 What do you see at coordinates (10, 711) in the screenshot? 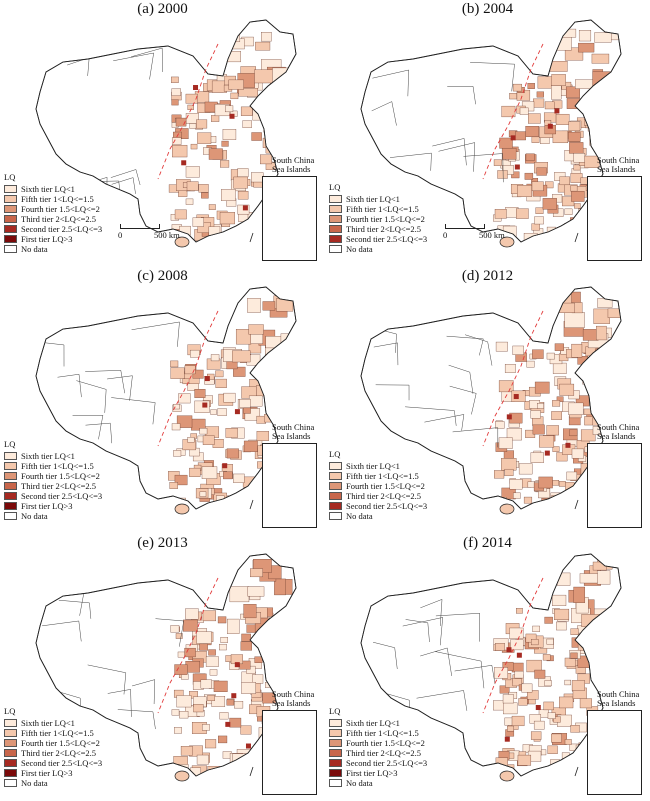
I see `legend-title: LQ` at bounding box center [10, 711].